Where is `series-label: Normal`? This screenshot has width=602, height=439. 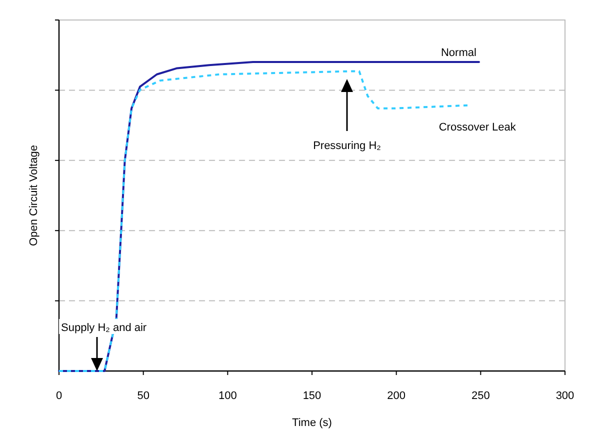 series-label: Normal is located at coordinates (458, 53).